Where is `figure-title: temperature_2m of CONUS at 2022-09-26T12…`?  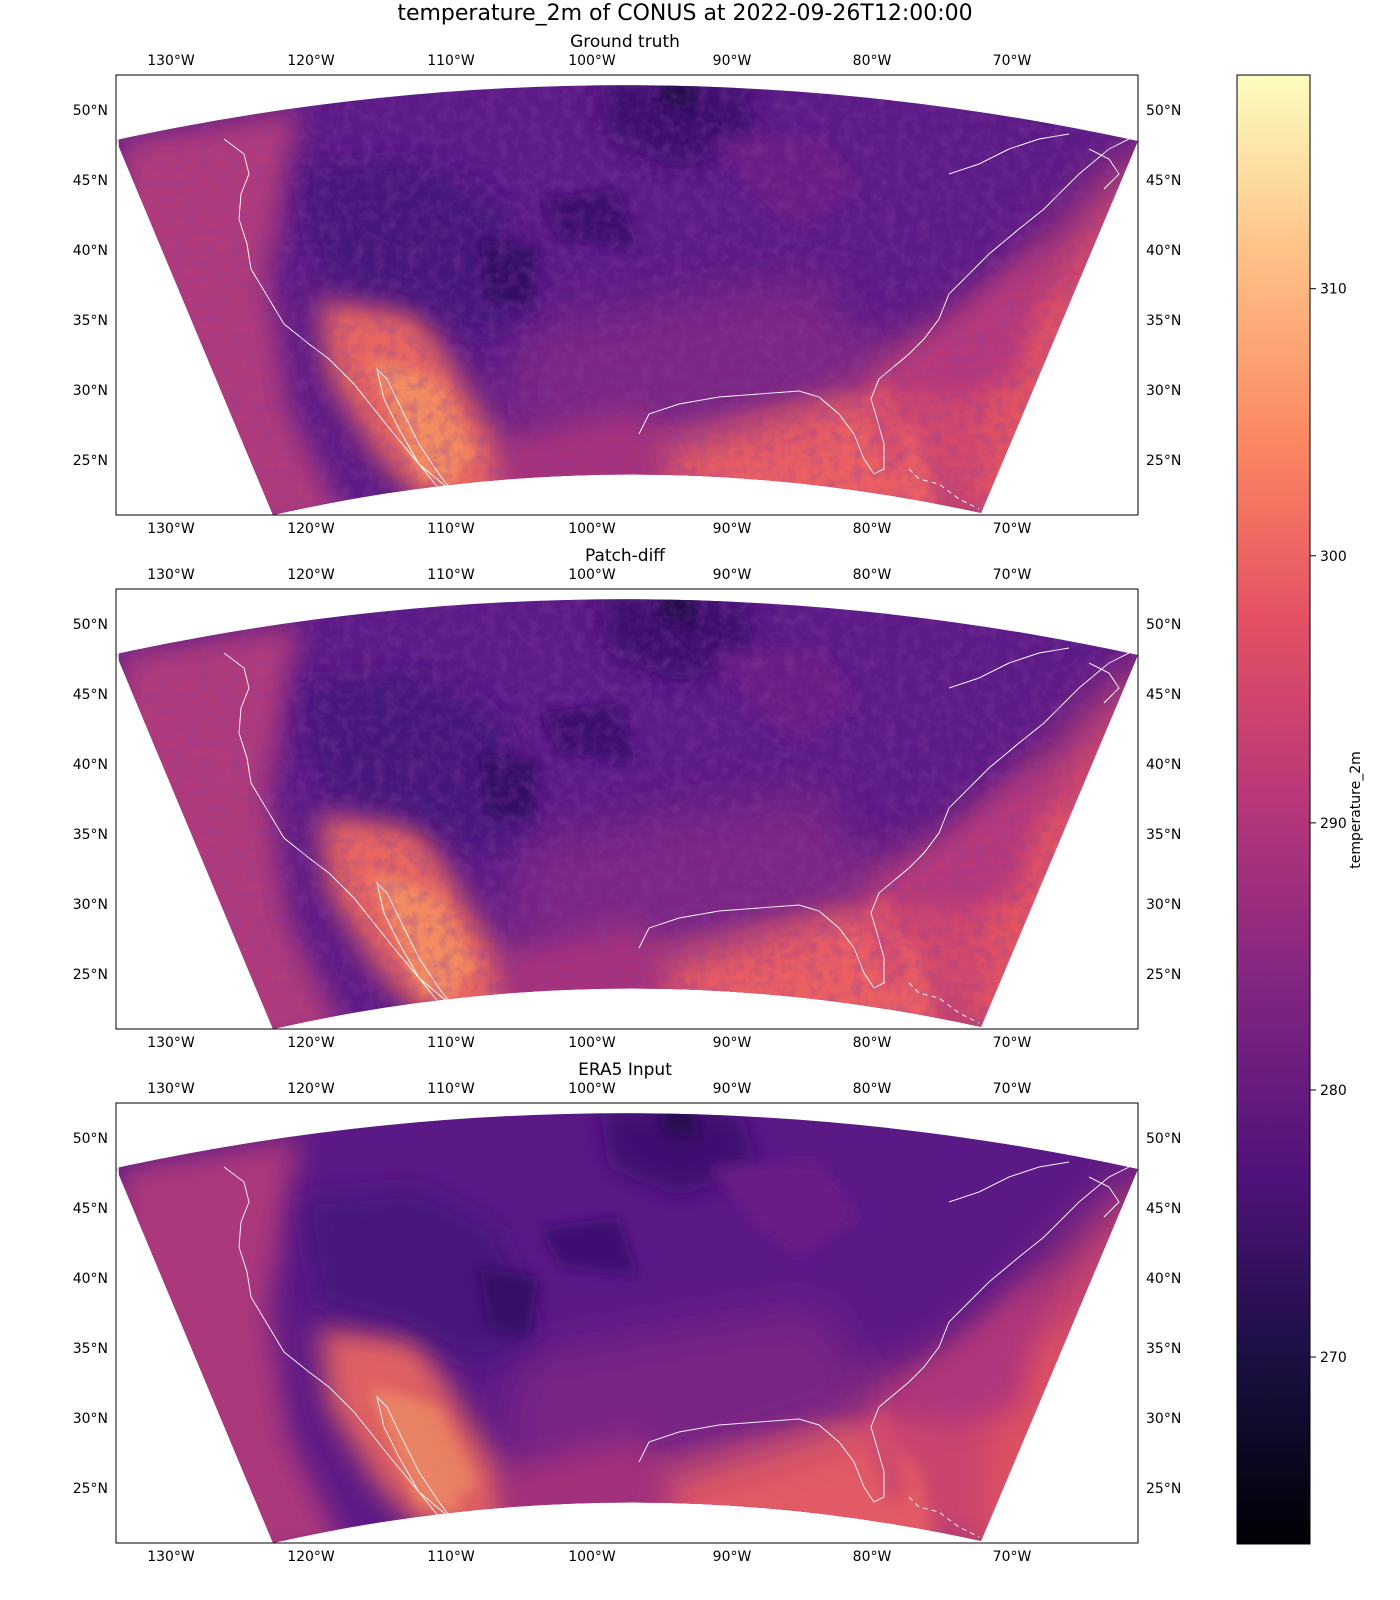 figure-title: temperature_2m of CONUS at 2022-09-26T12… is located at coordinates (684, 13).